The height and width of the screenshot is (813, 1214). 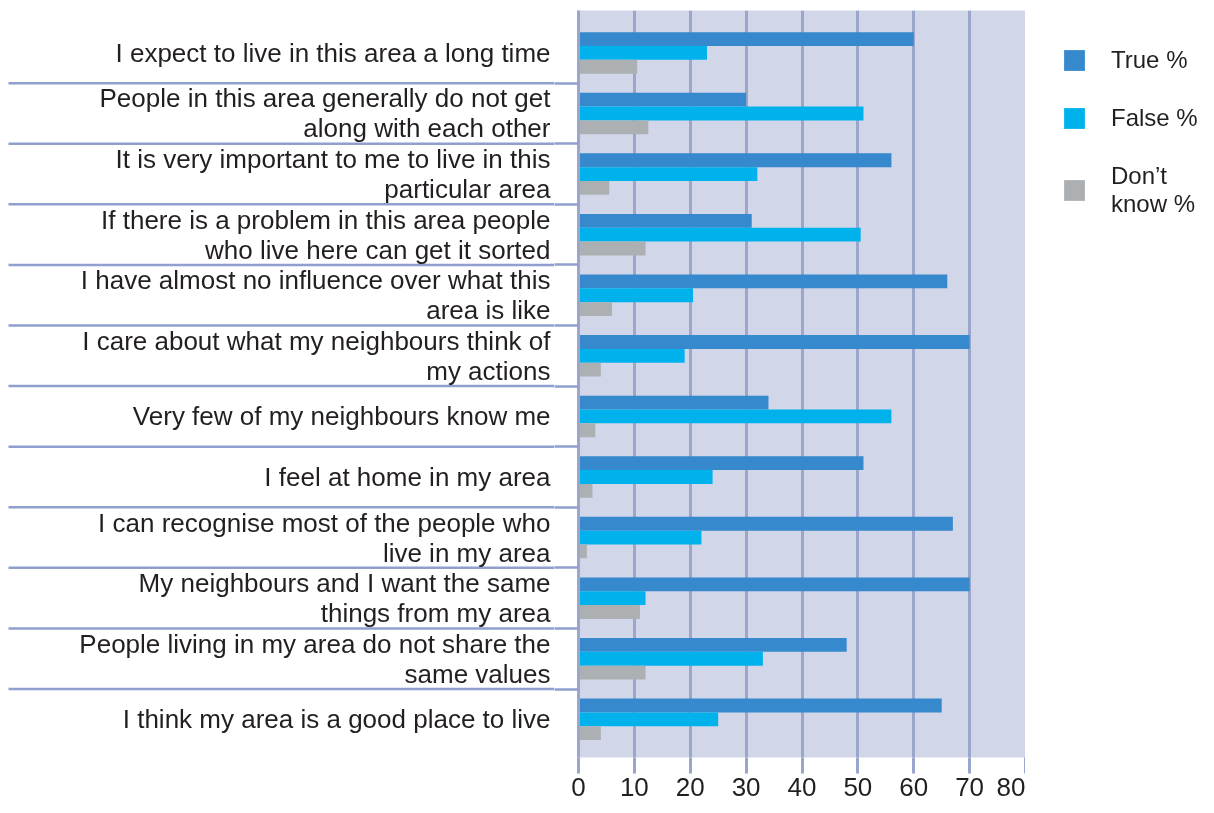 I want to click on y-tick-label: Very few of my neighbours know me, so click(x=341, y=416).